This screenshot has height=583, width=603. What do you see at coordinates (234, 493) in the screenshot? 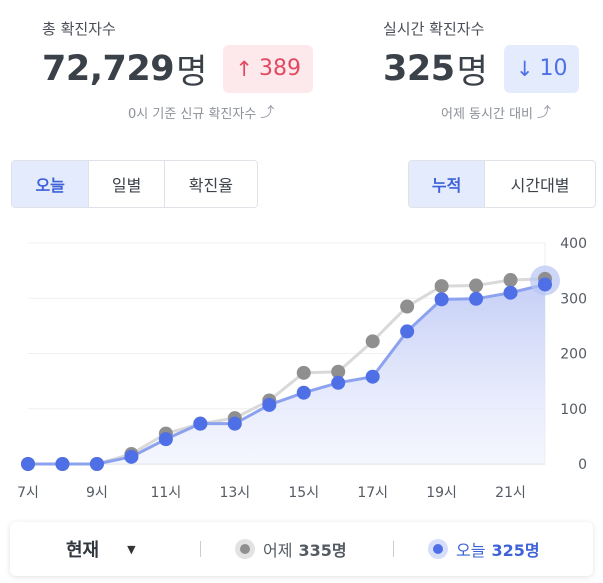
I see `x-tick-label: 13시` at bounding box center [234, 493].